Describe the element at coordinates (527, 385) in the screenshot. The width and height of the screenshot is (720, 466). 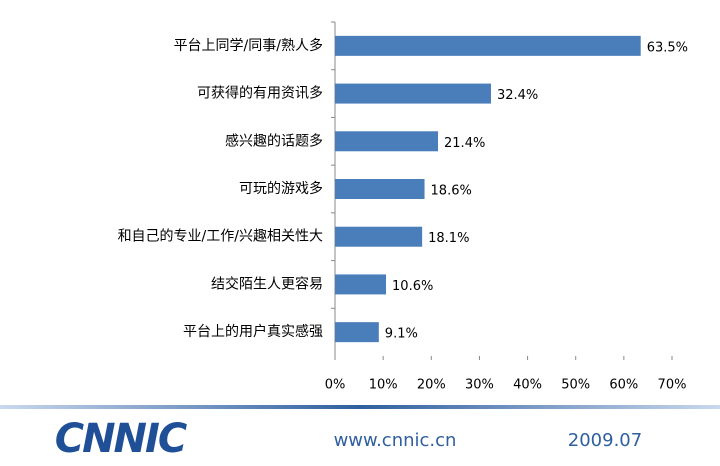
I see `x-tick-label: 40%` at that location.